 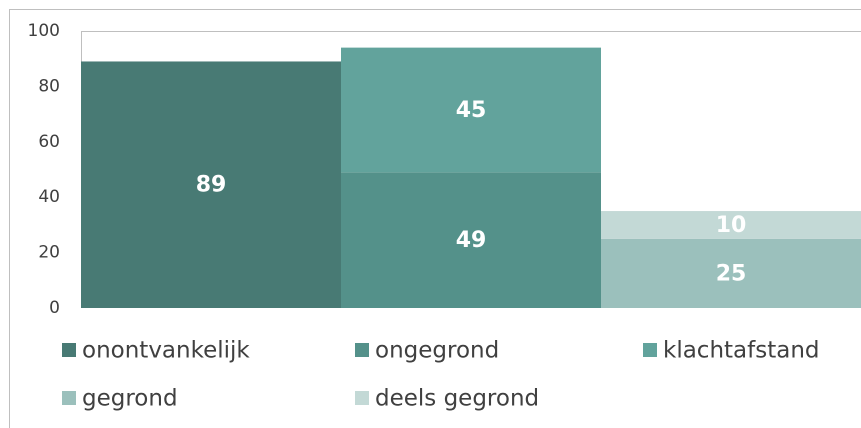 What do you see at coordinates (49, 197) in the screenshot?
I see `y-tick-label: 40` at bounding box center [49, 197].